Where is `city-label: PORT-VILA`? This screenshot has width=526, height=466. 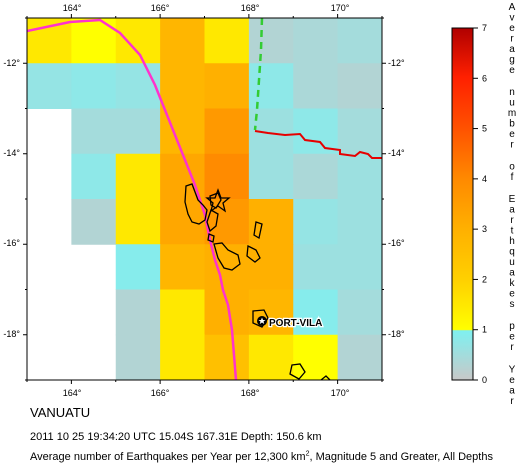 city-label: PORT-VILA is located at coordinates (295, 323).